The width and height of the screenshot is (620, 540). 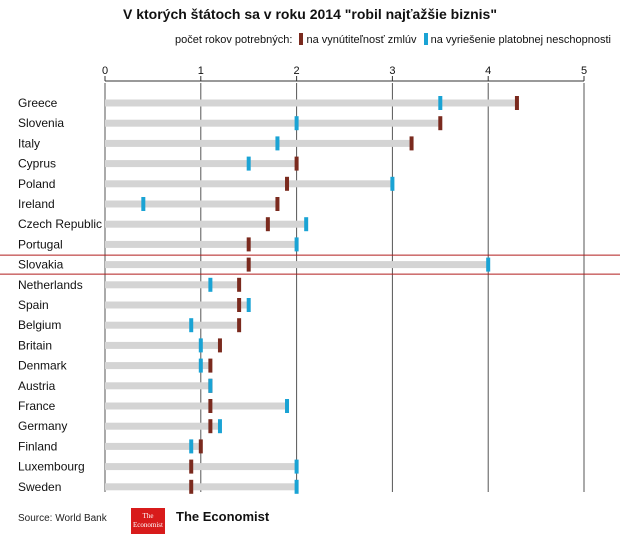 What do you see at coordinates (148, 521) in the screenshot?
I see `economist-logo: The Economist` at bounding box center [148, 521].